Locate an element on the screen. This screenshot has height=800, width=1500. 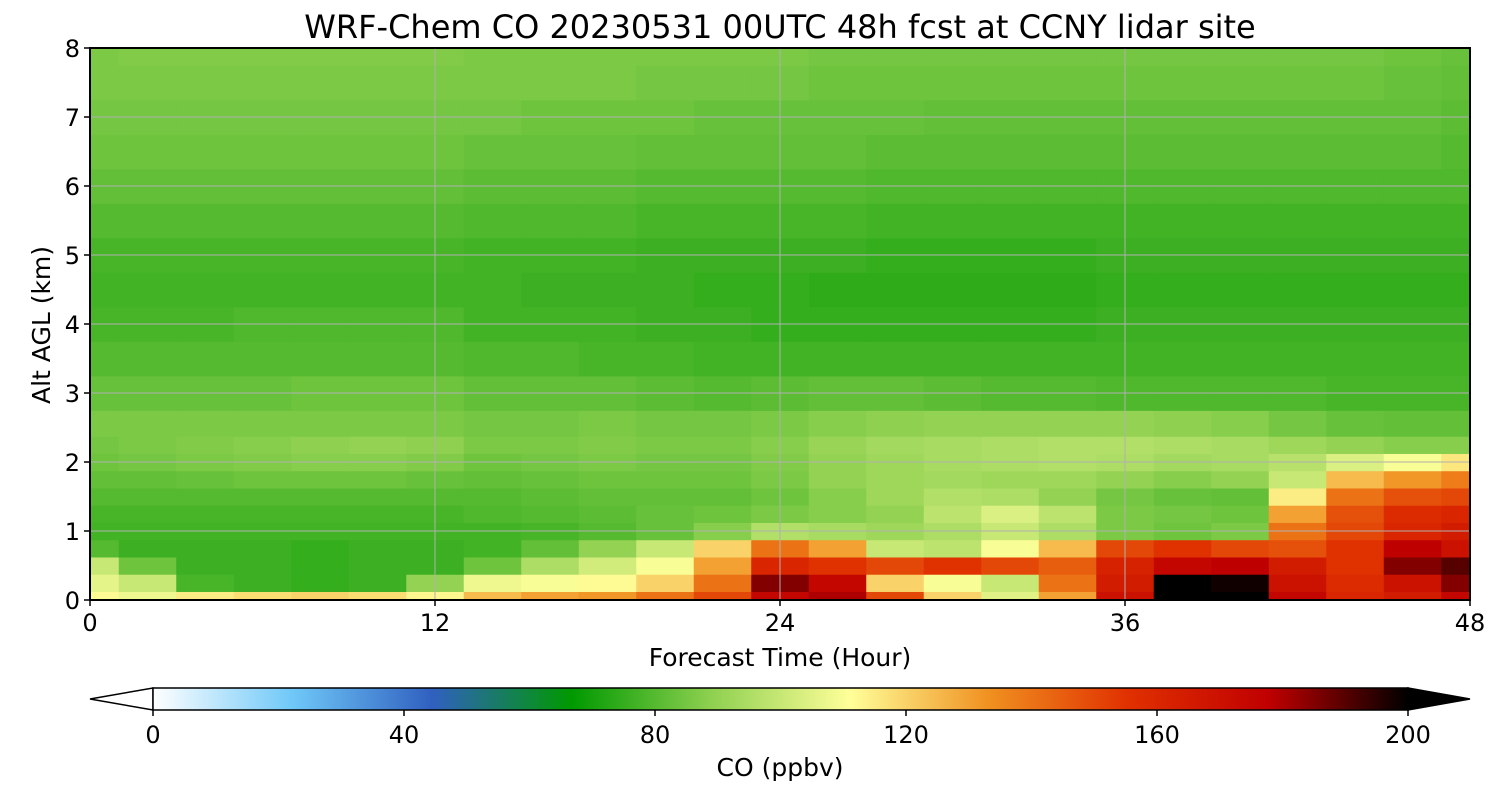
x-tick-label: 48 is located at coordinates (1470, 623).